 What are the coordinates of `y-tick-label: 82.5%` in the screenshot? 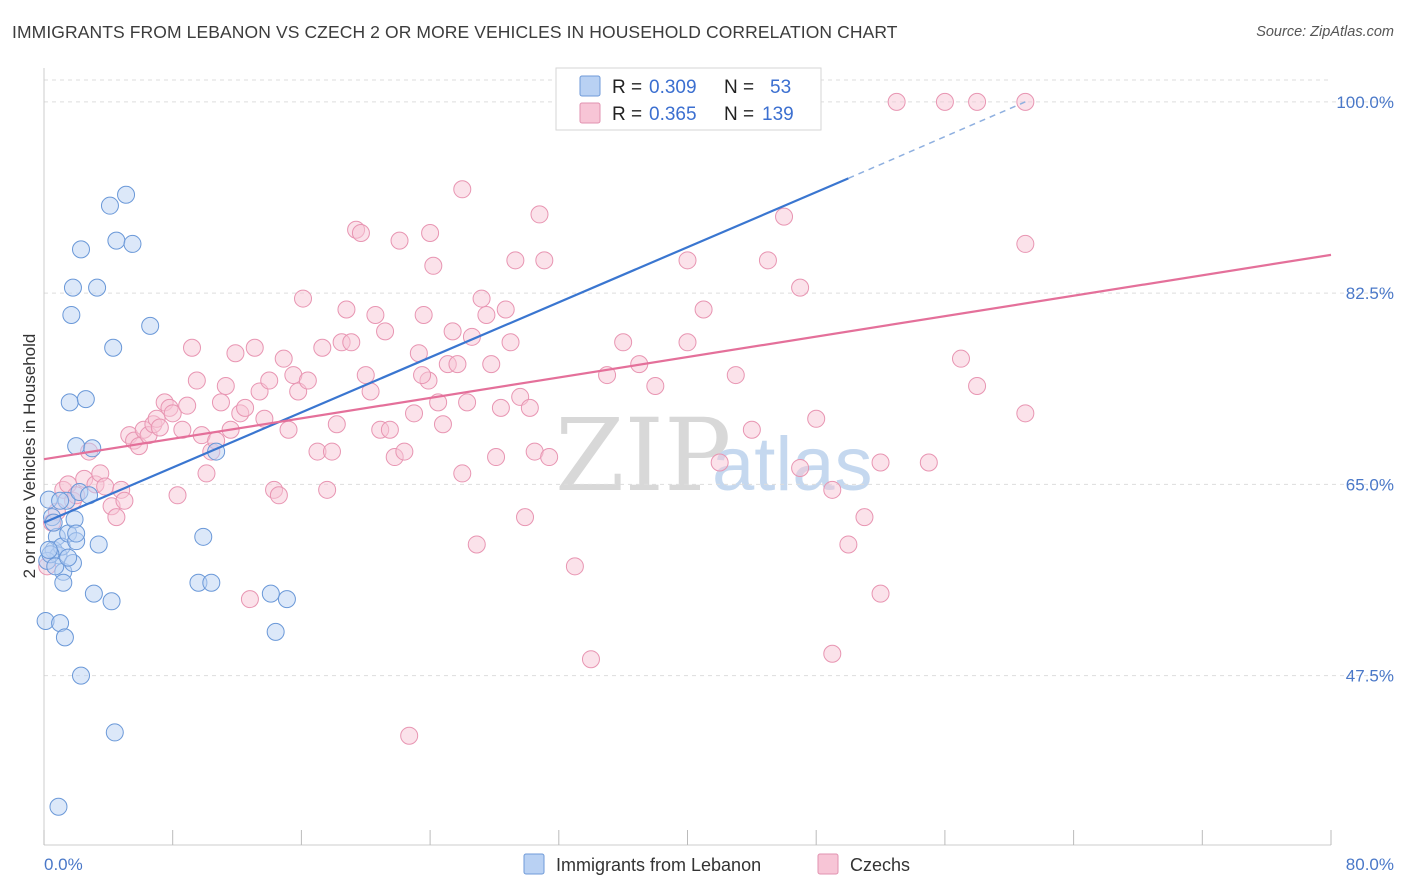 It's located at (1370, 293).